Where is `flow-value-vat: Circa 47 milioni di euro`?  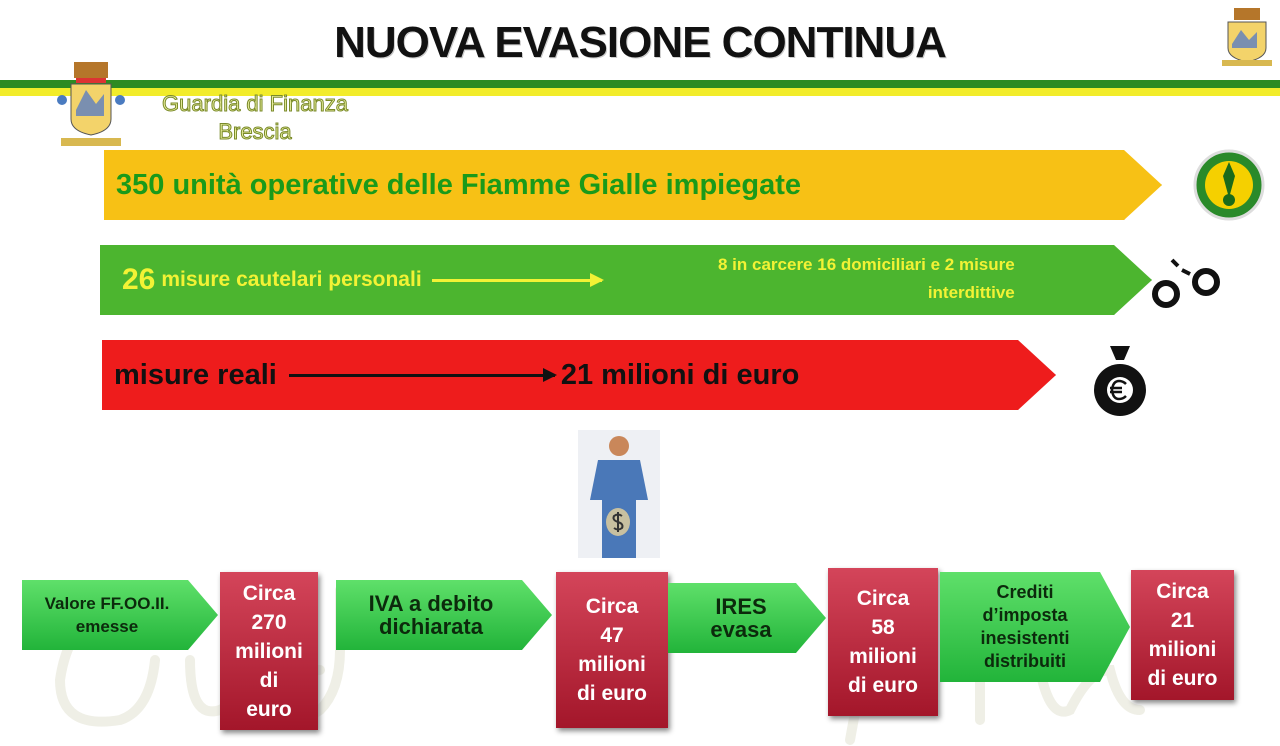 flow-value-vat: Circa 47 milioni di euro is located at coordinates (612, 650).